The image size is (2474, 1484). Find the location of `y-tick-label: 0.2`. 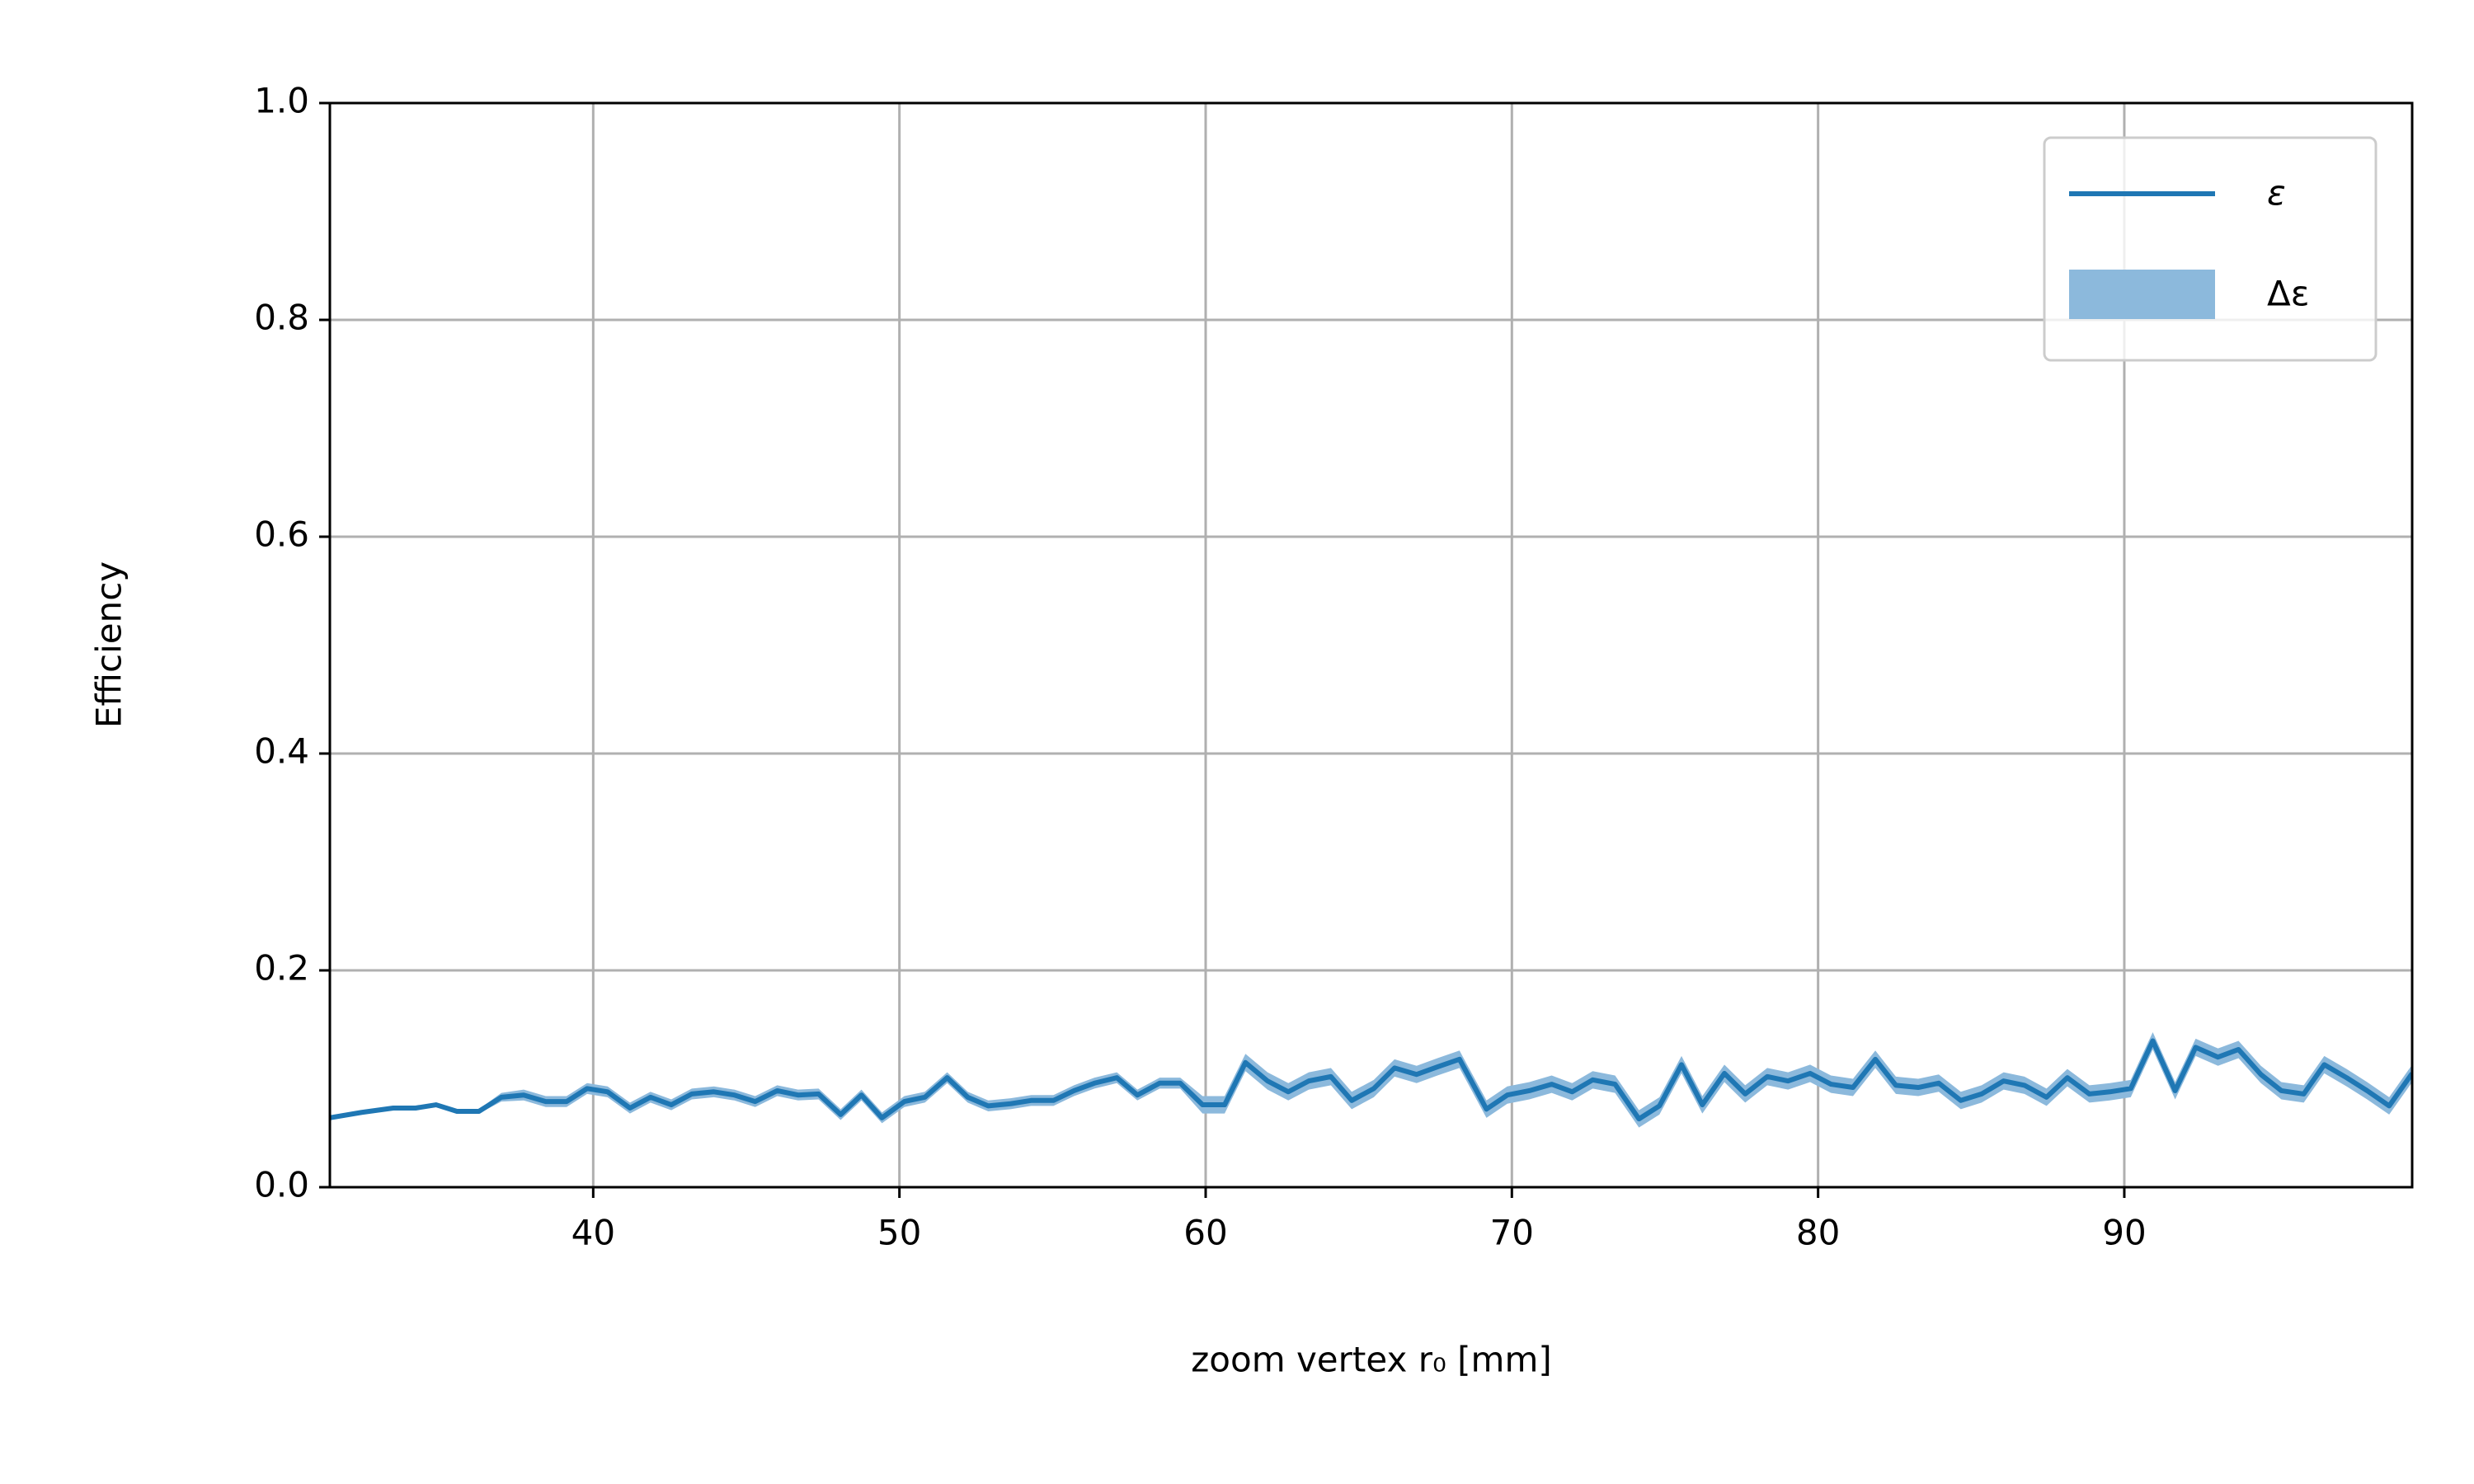

y-tick-label: 0.2 is located at coordinates (281, 968).